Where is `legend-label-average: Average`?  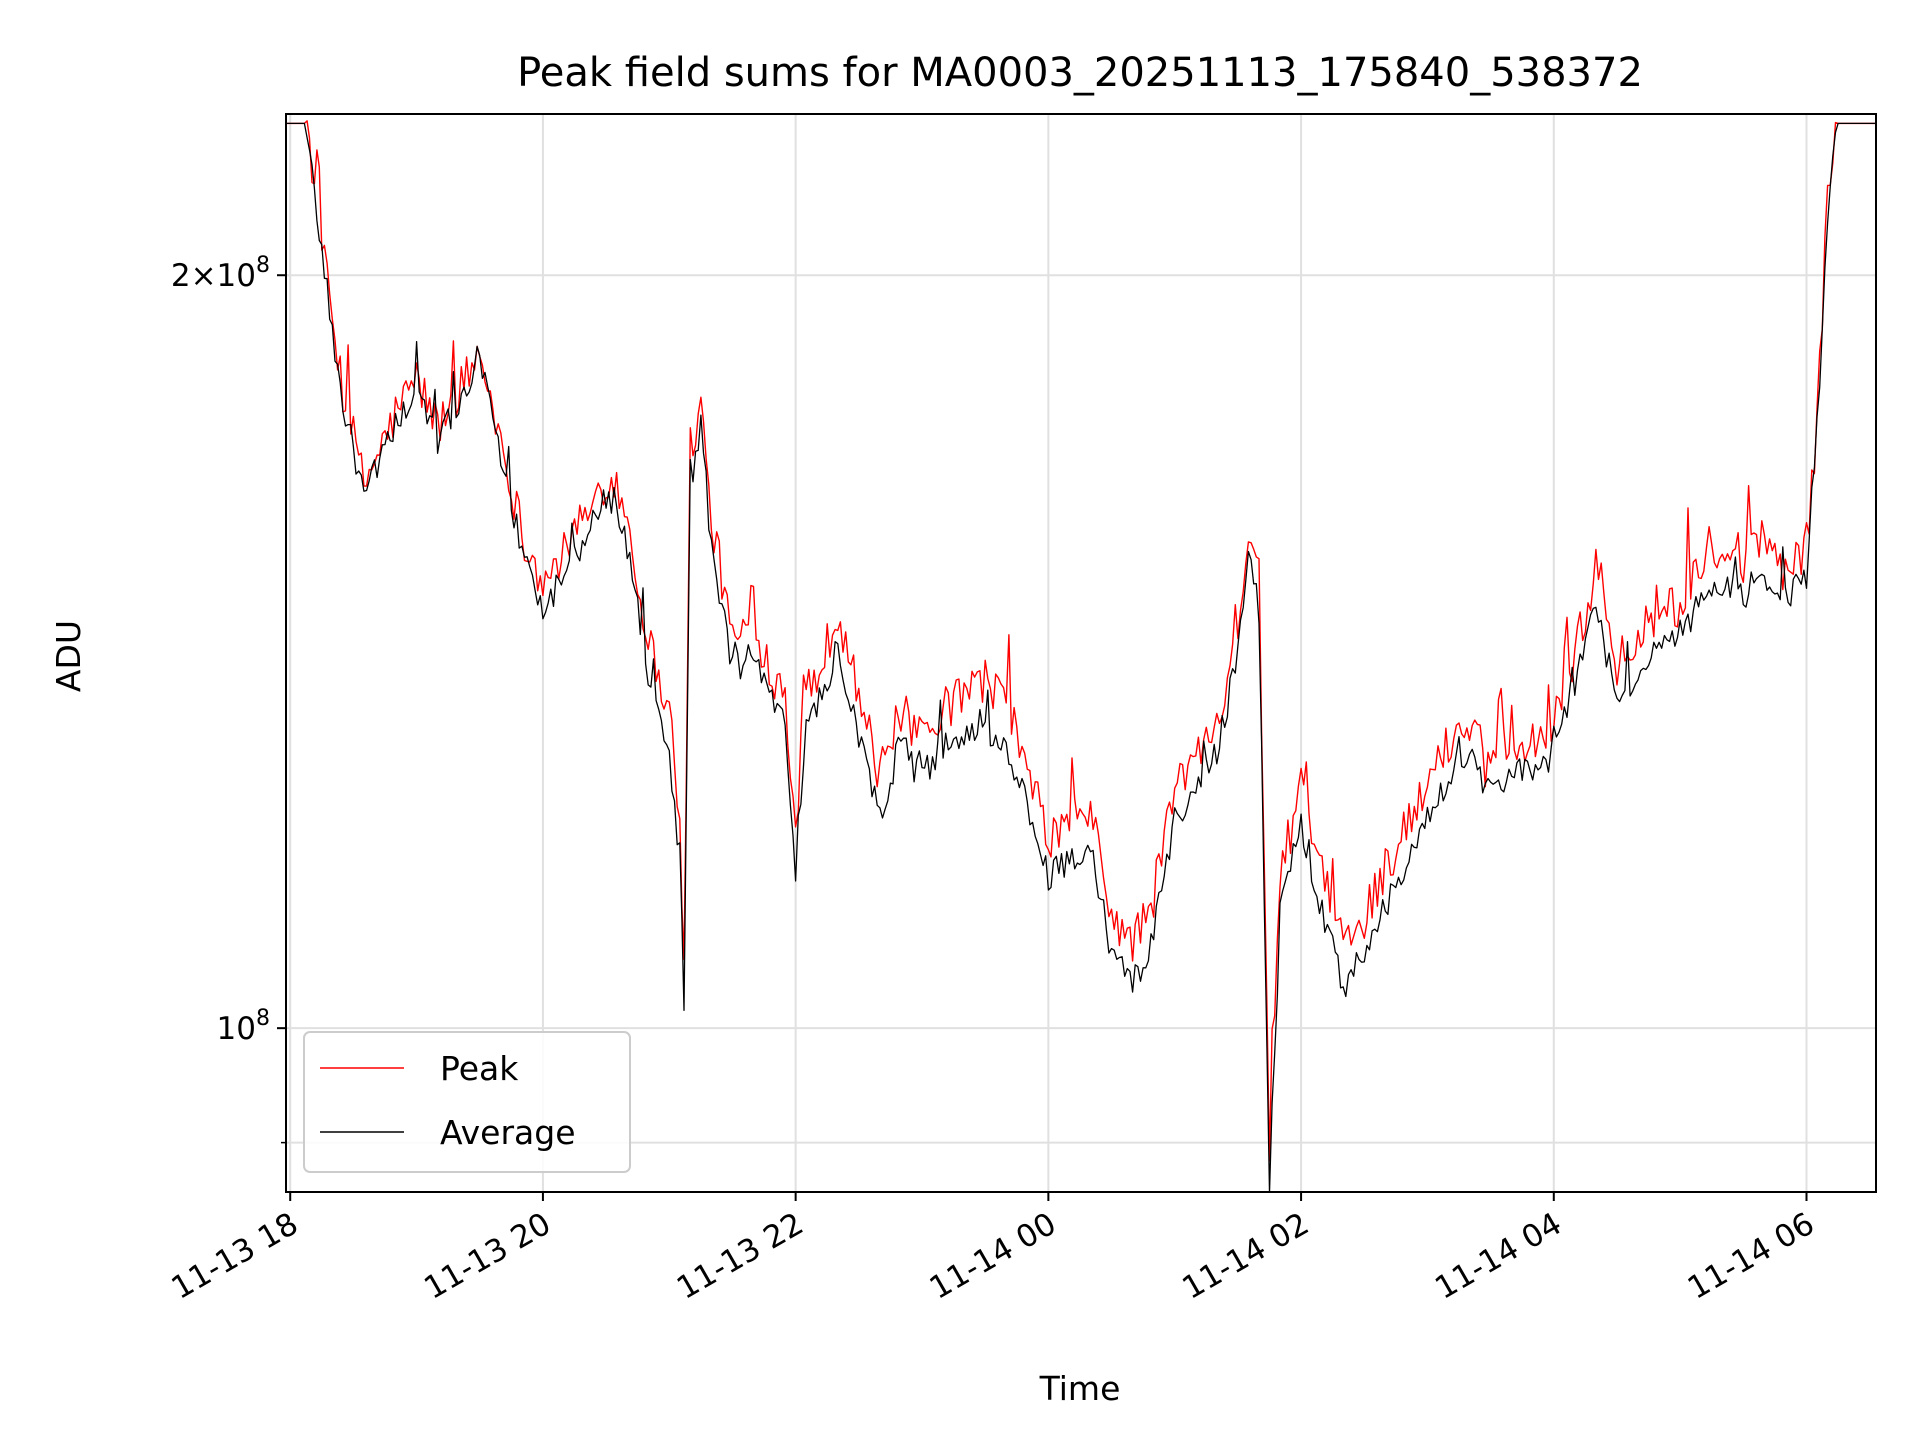
legend-label-average: Average is located at coordinates (508, 1132).